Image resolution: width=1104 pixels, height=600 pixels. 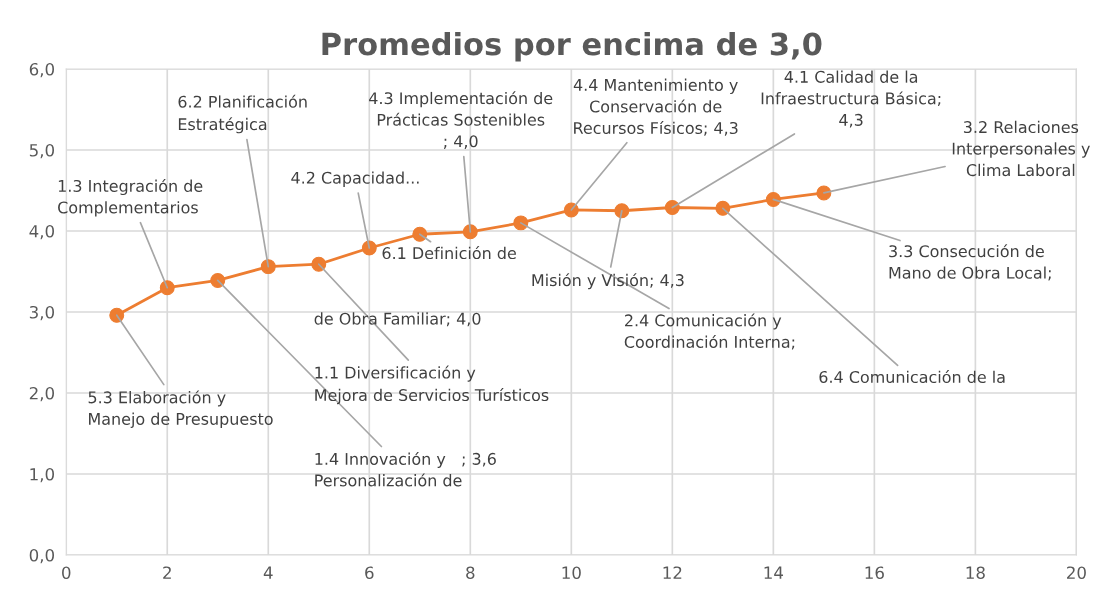 I want to click on y-tick-label: 2,0, so click(x=42, y=394).